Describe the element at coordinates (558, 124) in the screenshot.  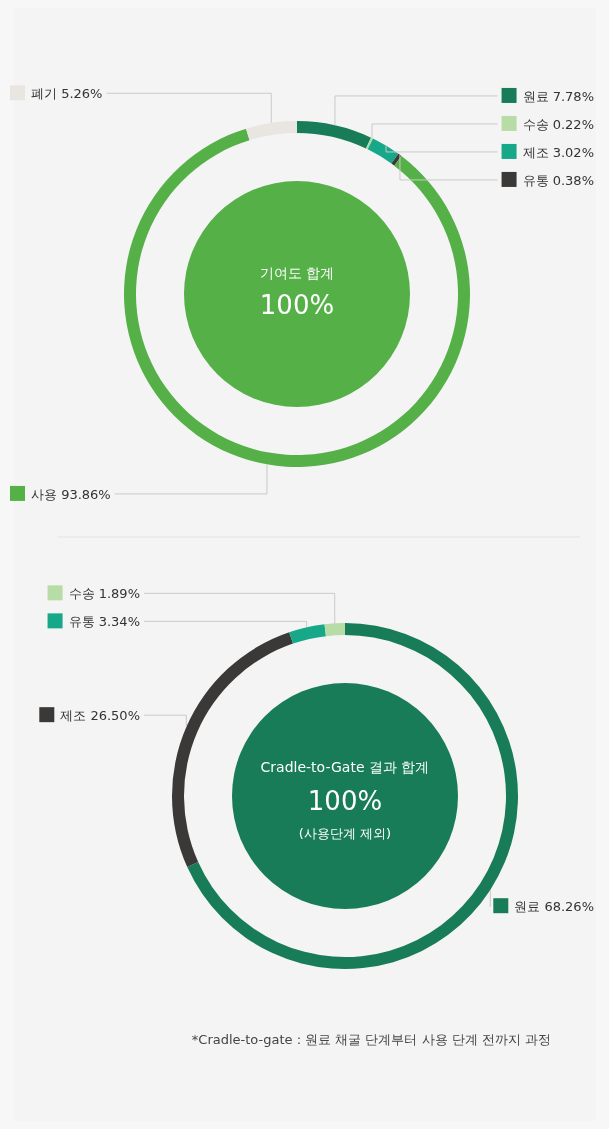
I see `legend-label: 수송 0.22%` at that location.